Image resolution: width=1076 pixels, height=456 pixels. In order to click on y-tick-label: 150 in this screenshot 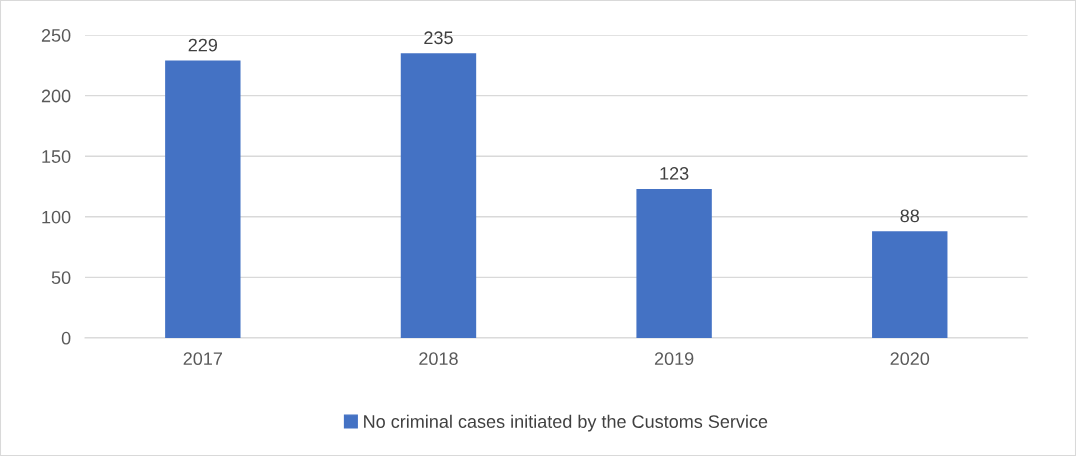, I will do `click(56, 156)`.